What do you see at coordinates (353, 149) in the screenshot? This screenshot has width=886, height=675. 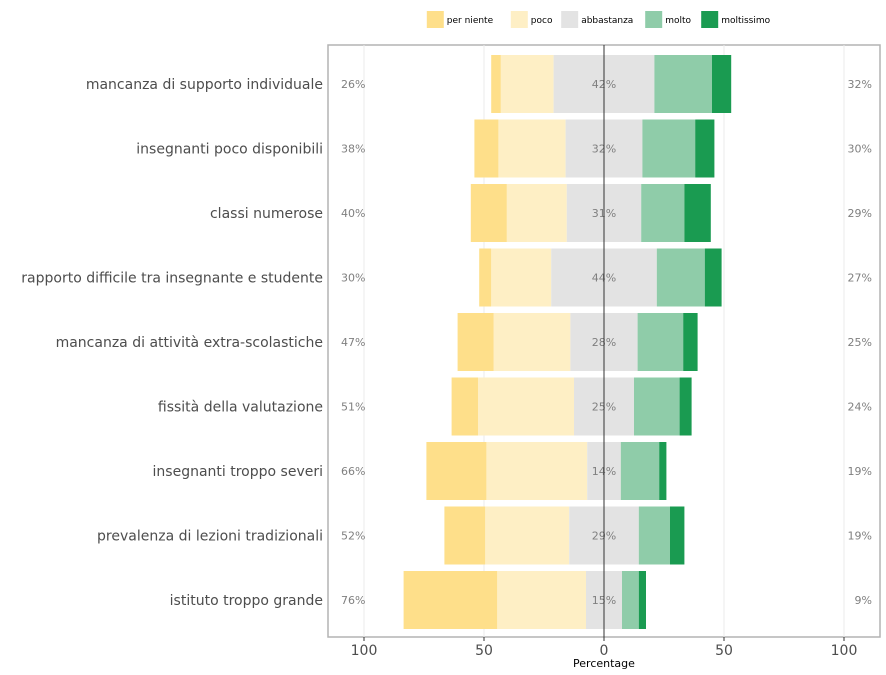 I see `left-percent-label: 38%` at bounding box center [353, 149].